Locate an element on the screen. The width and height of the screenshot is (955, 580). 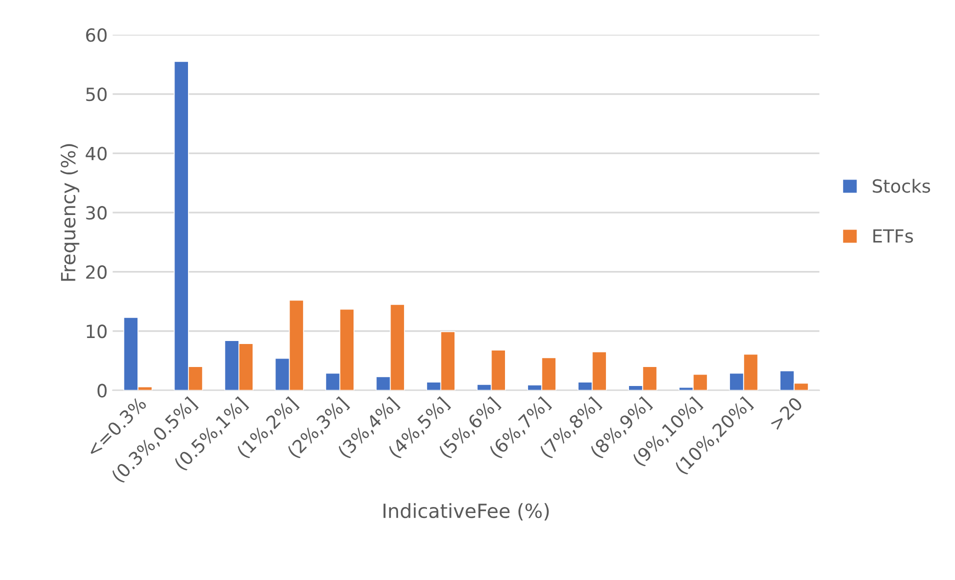
y-axis-title: Frequency (%) is located at coordinates (70, 212).